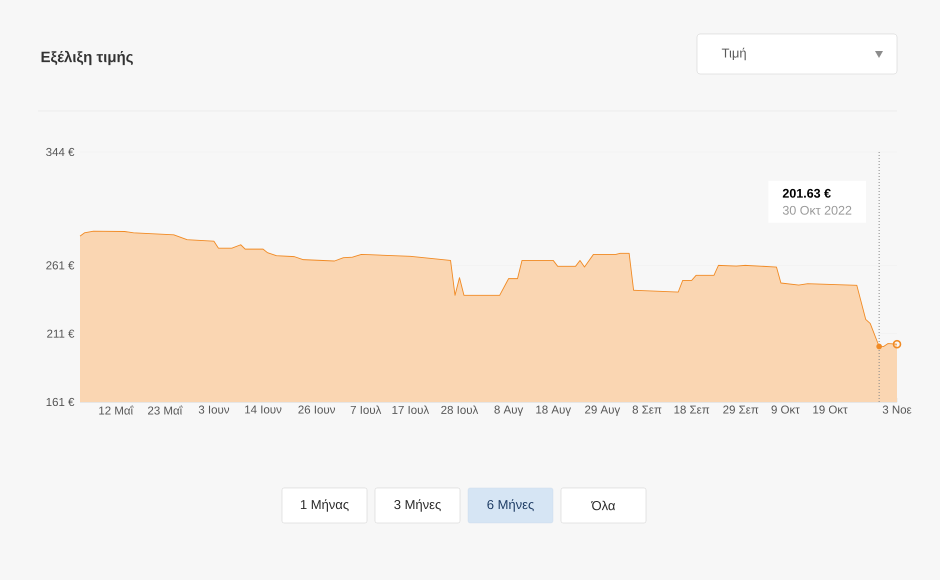 The width and height of the screenshot is (940, 580). I want to click on x-tick-label: 23 Μαΐ, so click(165, 410).